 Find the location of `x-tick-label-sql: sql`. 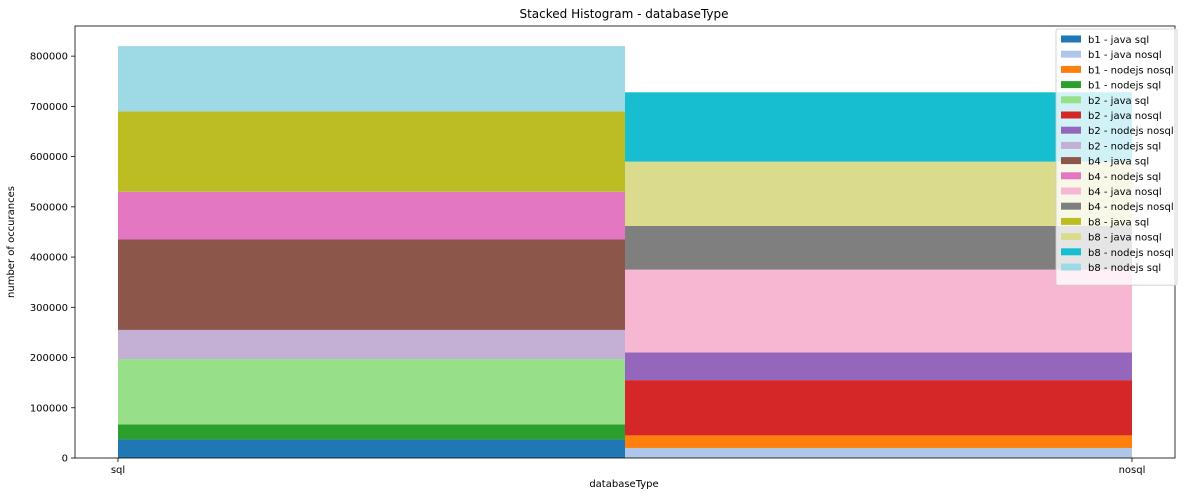

x-tick-label-sql: sql is located at coordinates (118, 470).